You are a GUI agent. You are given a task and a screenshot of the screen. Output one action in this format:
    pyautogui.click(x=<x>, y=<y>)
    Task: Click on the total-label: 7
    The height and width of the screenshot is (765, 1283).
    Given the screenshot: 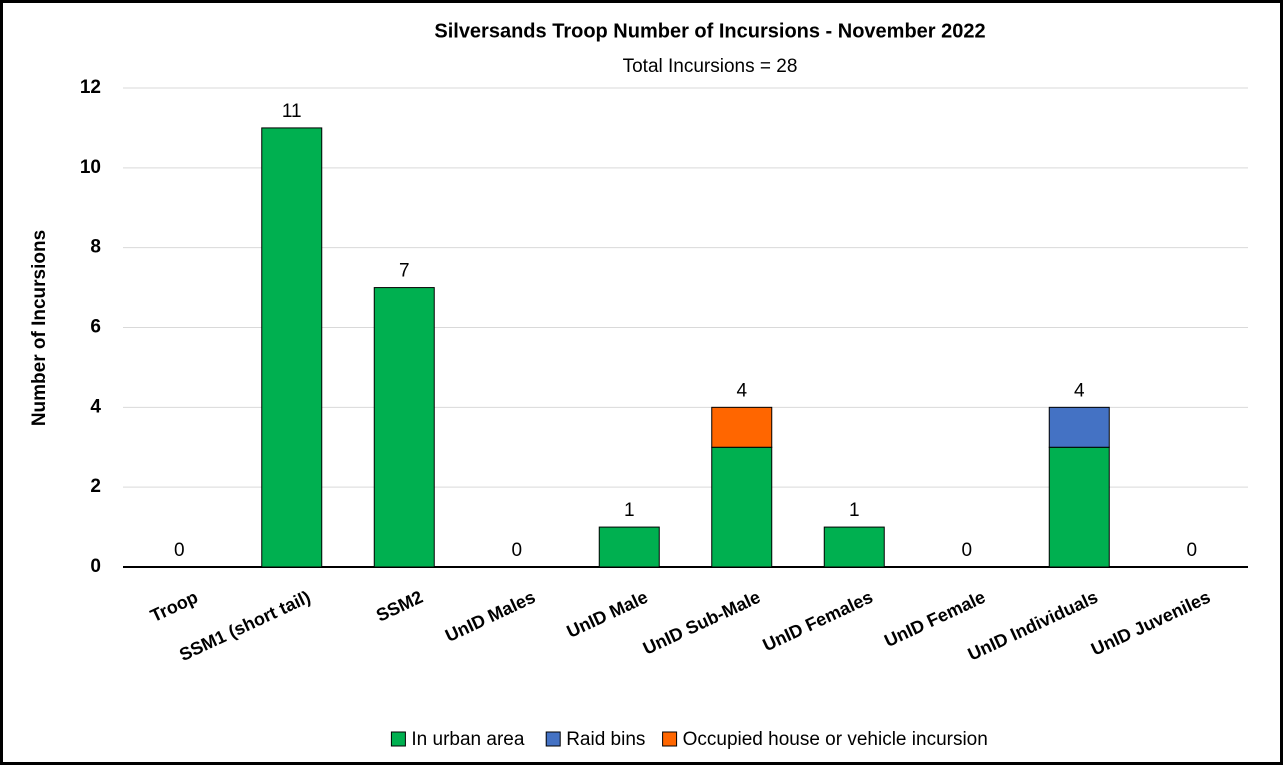 What is the action you would take?
    pyautogui.click(x=404, y=271)
    